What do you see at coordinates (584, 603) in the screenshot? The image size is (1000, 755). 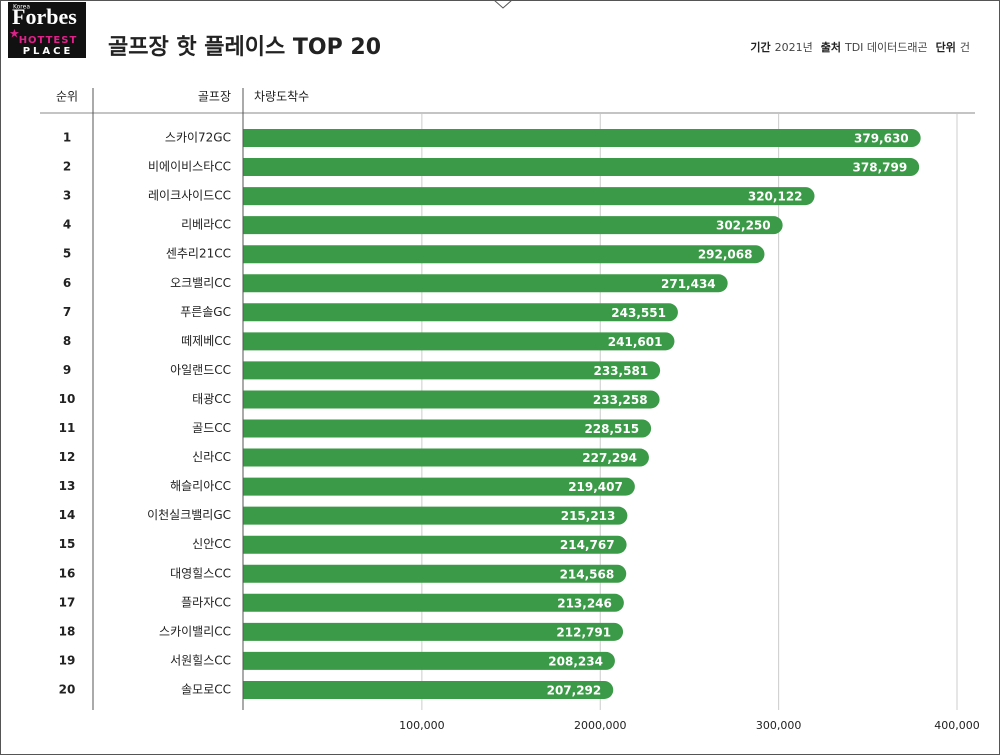 I see `value-label: 213,246` at bounding box center [584, 603].